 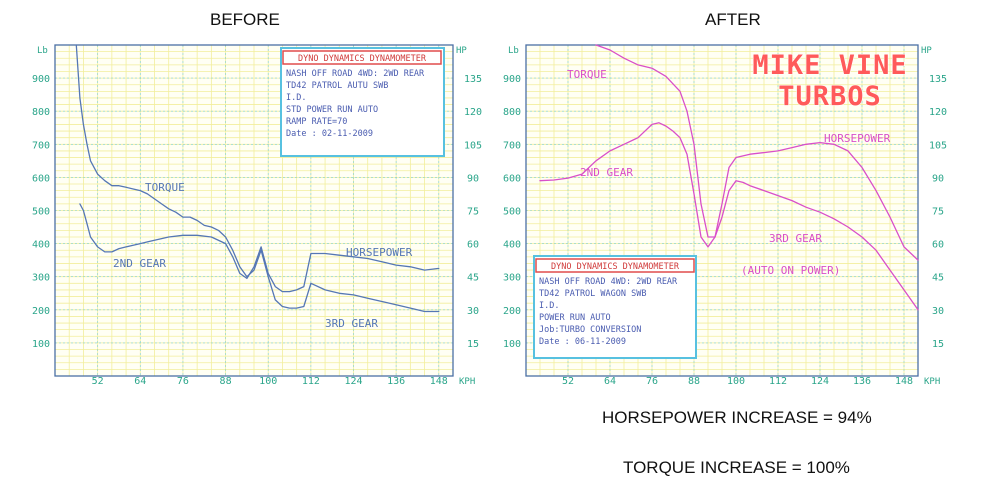 I want to click on horsepower-increase-text: HORSEPOWER INCREASE = 94%, so click(x=737, y=417).